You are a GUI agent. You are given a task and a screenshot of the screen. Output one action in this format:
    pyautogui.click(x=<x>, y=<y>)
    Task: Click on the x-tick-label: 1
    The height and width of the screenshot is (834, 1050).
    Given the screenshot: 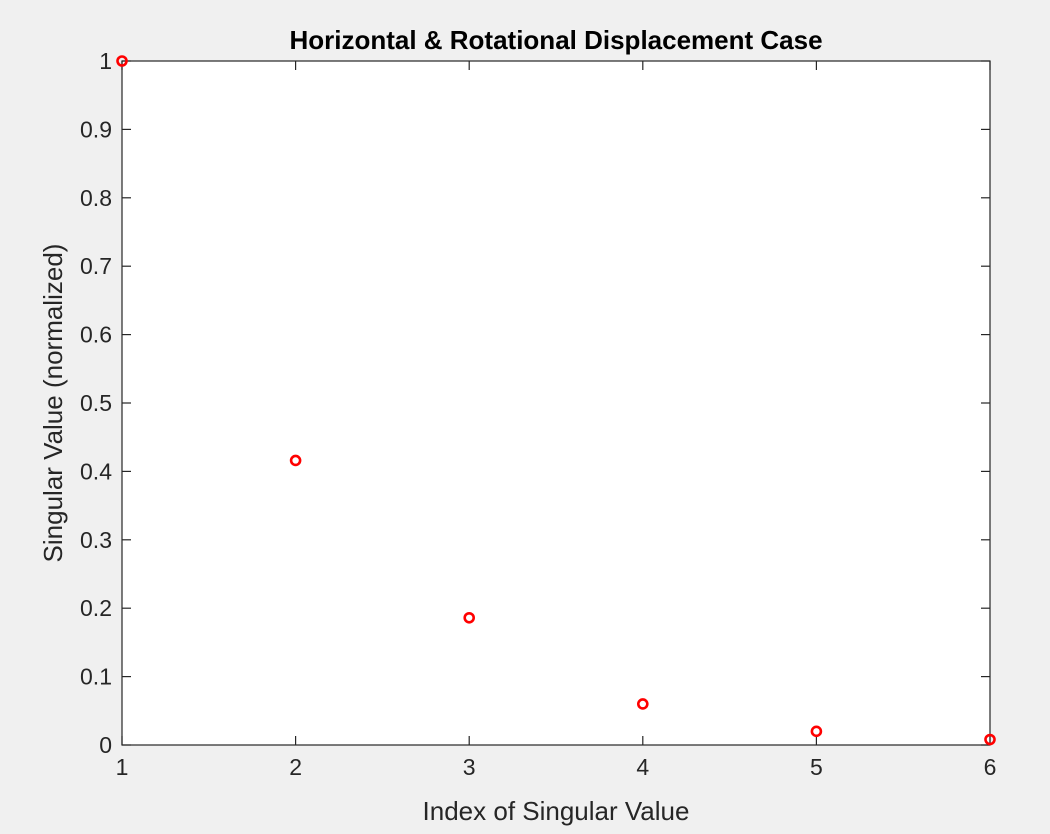 What is the action you would take?
    pyautogui.click(x=122, y=767)
    